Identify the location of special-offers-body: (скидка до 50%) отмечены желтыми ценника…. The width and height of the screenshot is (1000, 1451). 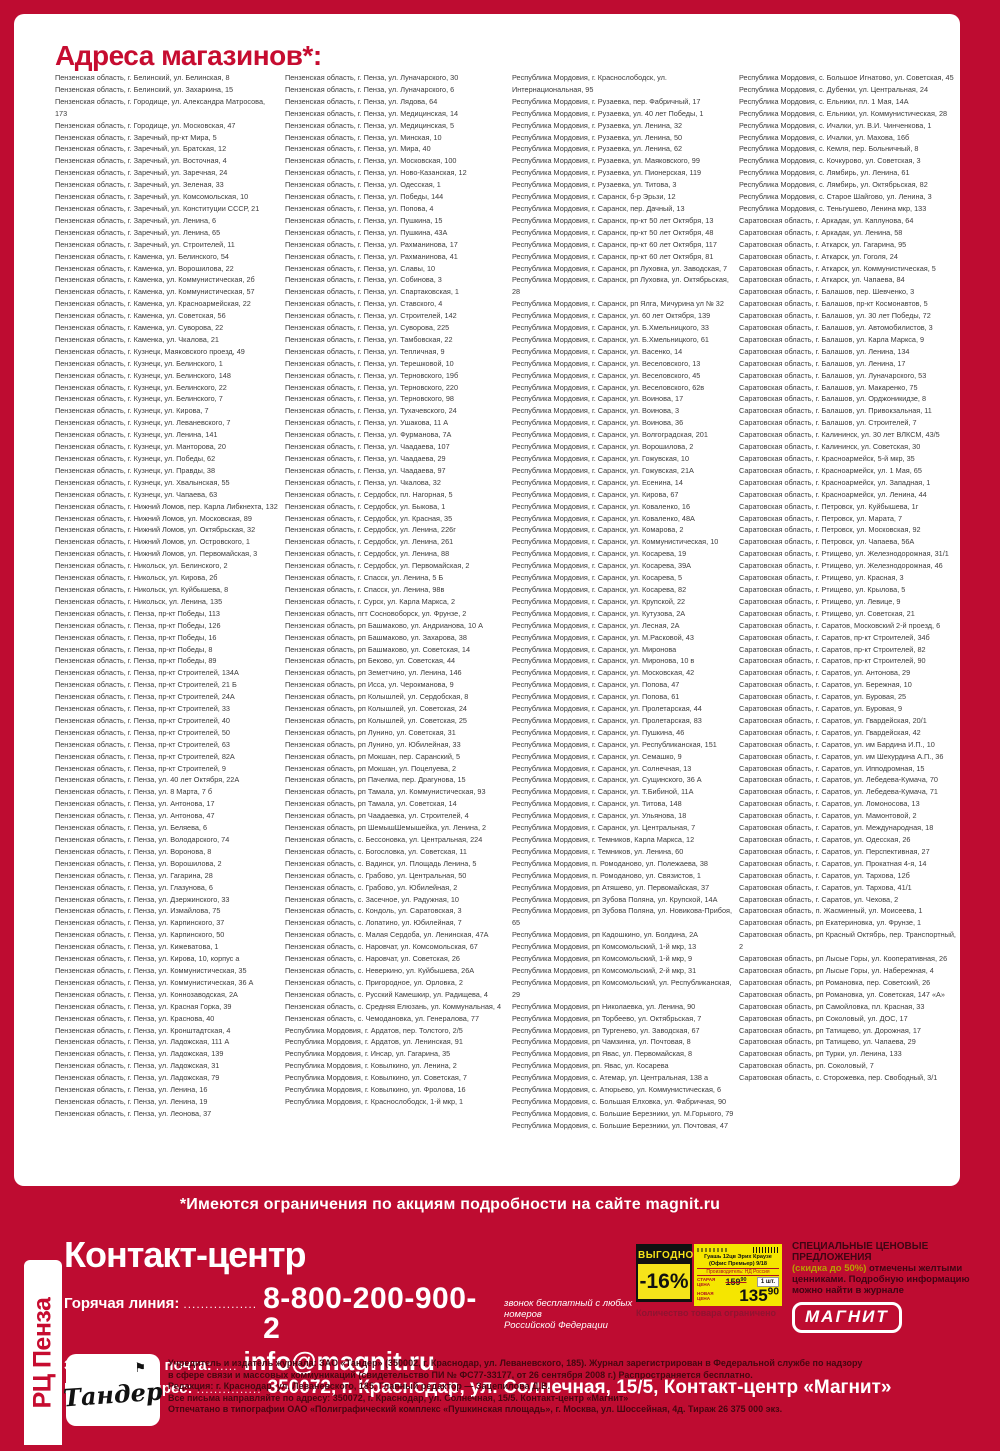
(892, 1279).